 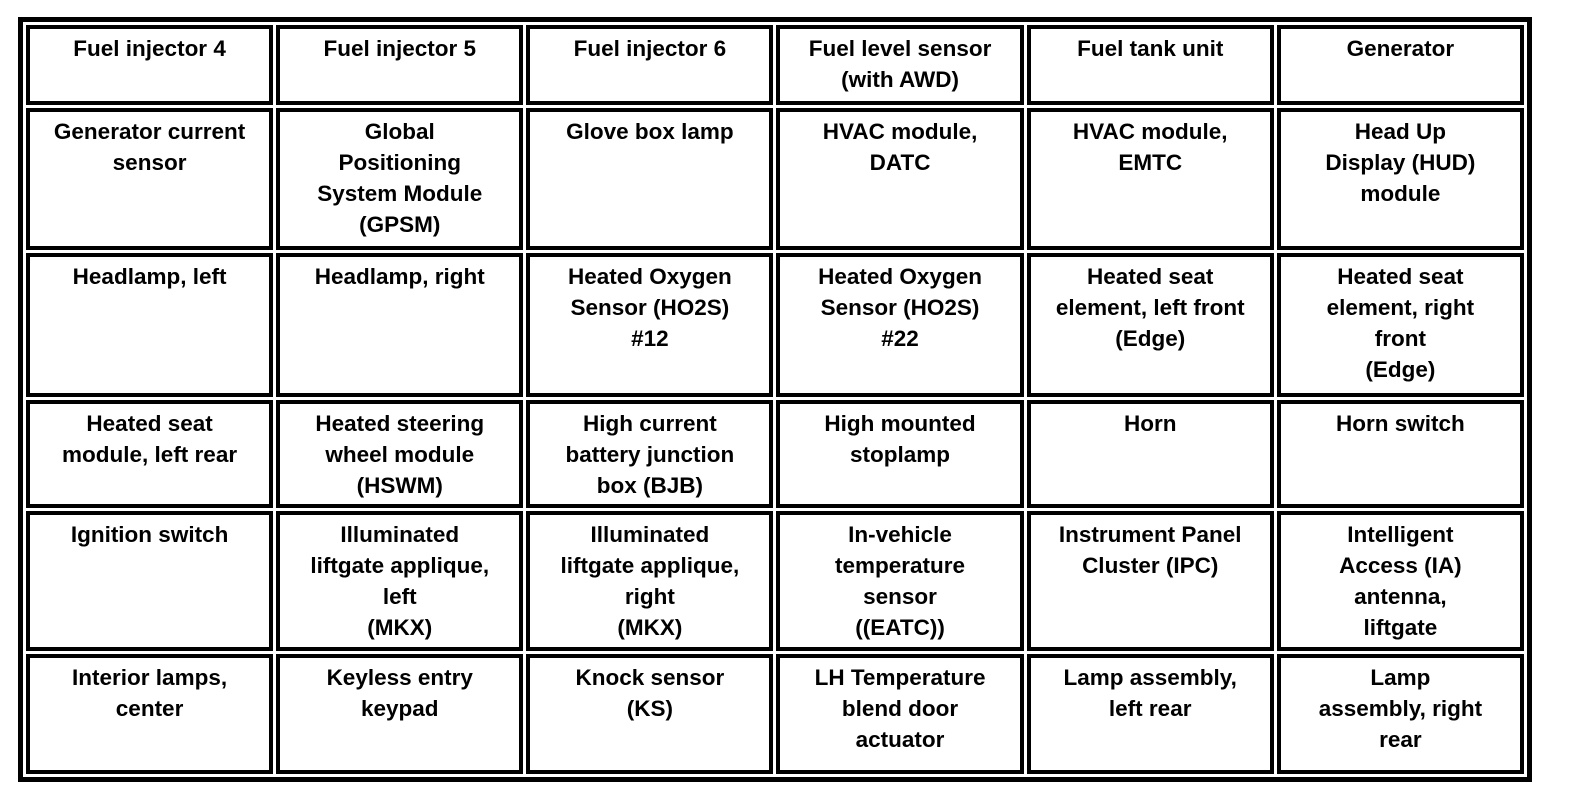 I want to click on table-cell: Global Positioning System Module (GPSM), so click(x=400, y=179).